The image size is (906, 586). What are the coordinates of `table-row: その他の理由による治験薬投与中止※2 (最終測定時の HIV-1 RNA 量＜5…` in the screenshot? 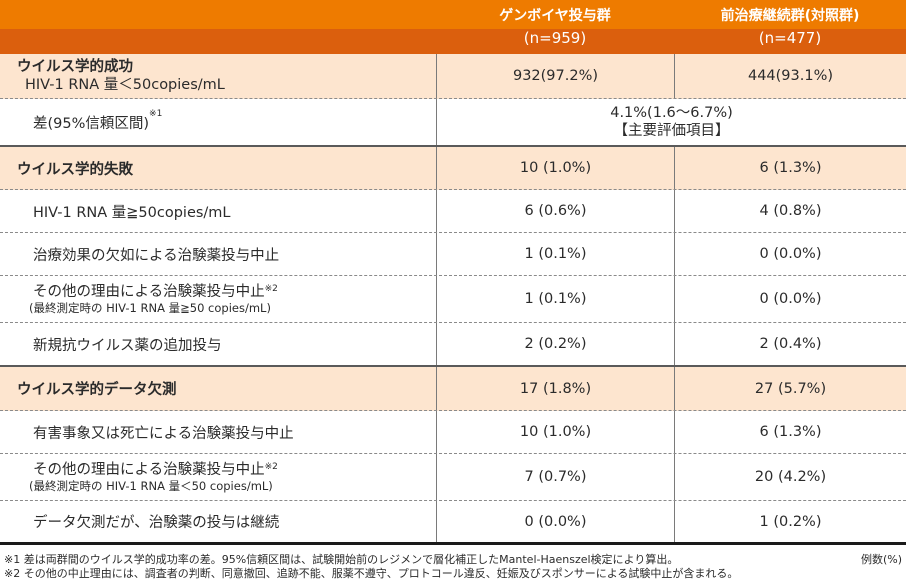 It's located at (453, 477).